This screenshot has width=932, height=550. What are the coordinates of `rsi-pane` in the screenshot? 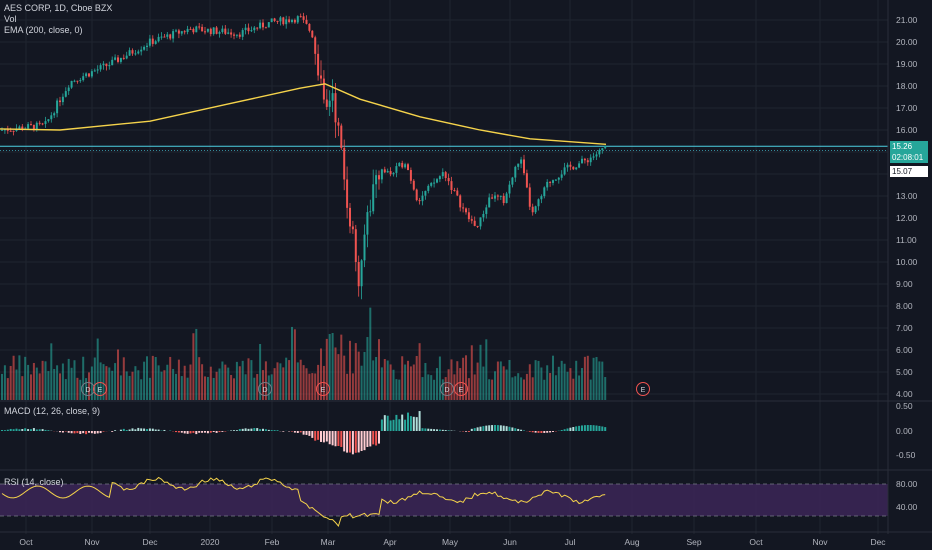 It's located at (444, 502).